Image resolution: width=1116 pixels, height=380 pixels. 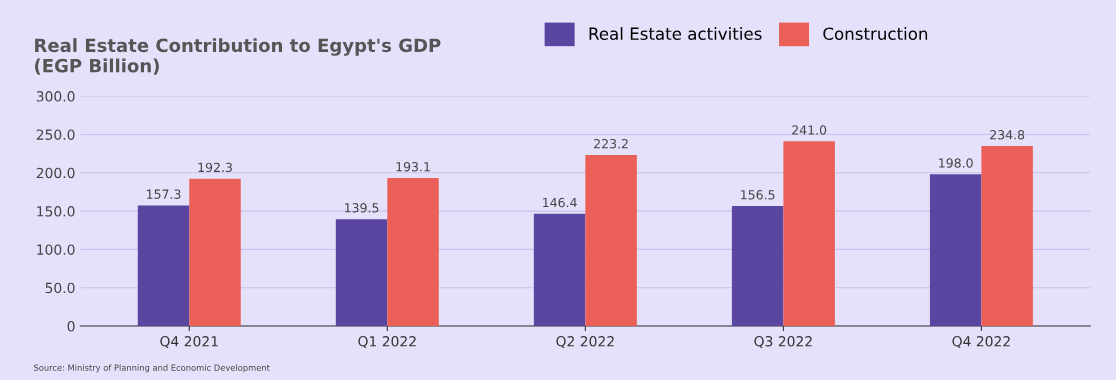 I want to click on data-label: 139.5, so click(x=362, y=208).